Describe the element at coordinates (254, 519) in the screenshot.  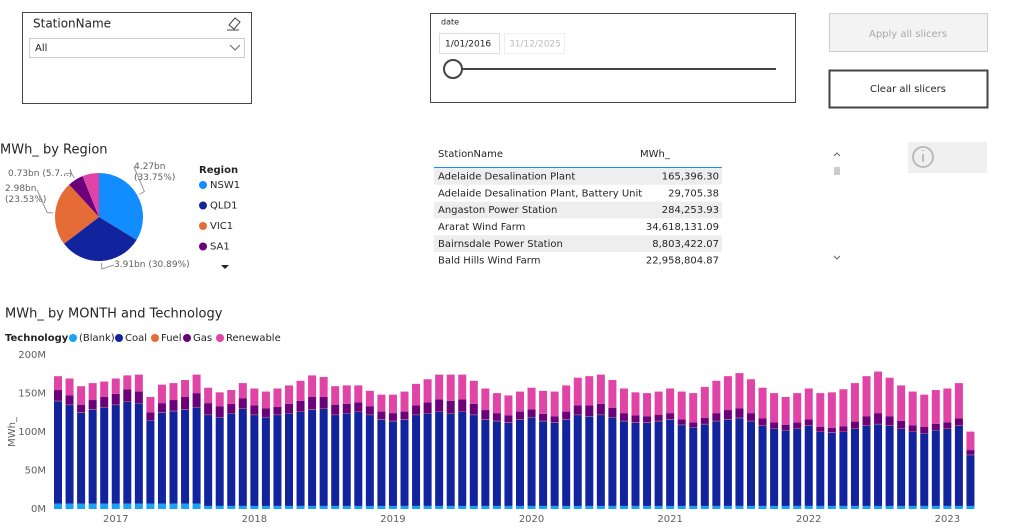
I see `x-tick-label: 2018` at that location.